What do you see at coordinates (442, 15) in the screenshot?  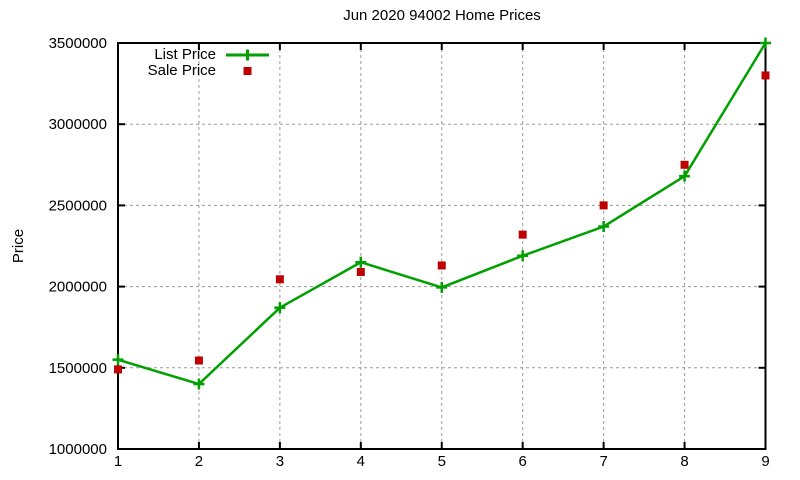 I see `chart-title: Jun 2020 94002 Home Prices` at bounding box center [442, 15].